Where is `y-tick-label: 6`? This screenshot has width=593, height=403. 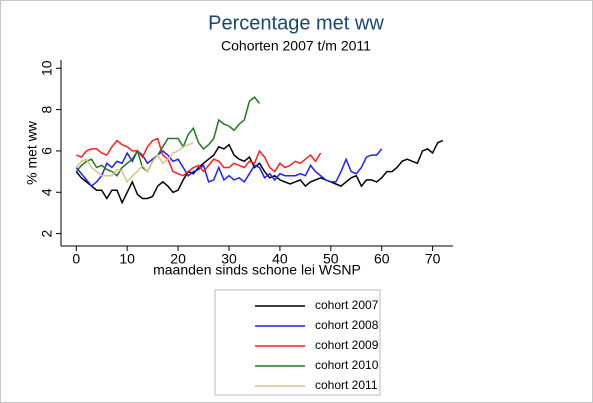
y-tick-label: 6 is located at coordinates (47, 151).